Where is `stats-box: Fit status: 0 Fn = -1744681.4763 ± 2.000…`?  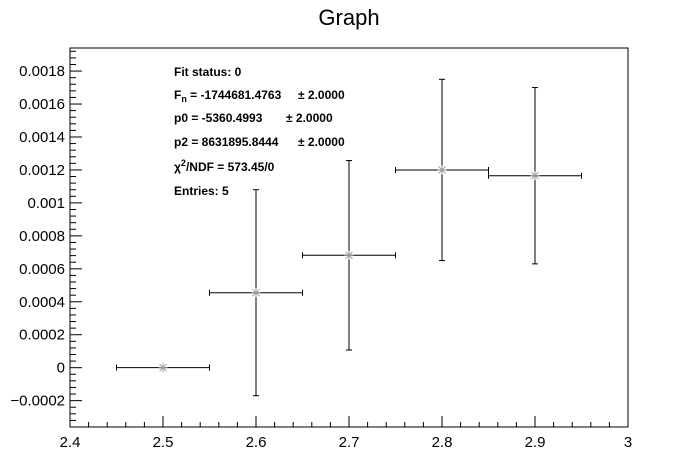 stats-box: Fit status: 0 Fn = -1744681.4763 ± 2.000… is located at coordinates (259, 131).